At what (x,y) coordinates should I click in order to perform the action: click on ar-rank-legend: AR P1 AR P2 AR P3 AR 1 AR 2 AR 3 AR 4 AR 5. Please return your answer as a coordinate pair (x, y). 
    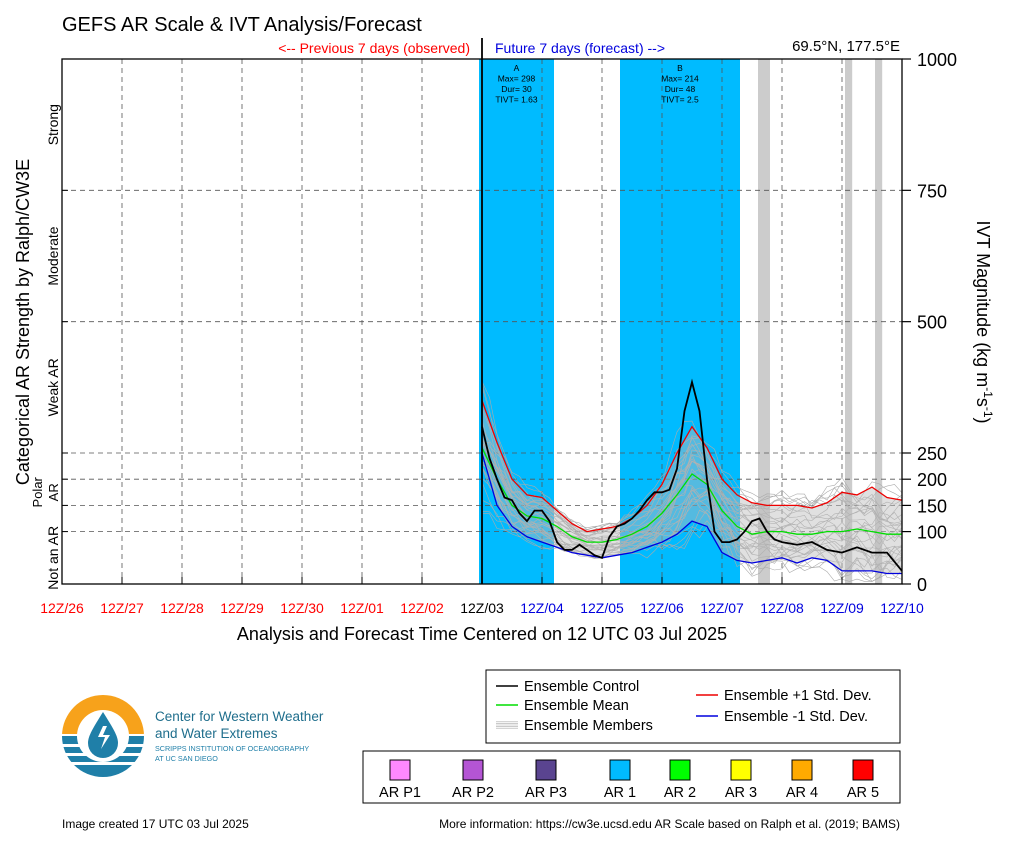
    Looking at the image, I should click on (629, 780).